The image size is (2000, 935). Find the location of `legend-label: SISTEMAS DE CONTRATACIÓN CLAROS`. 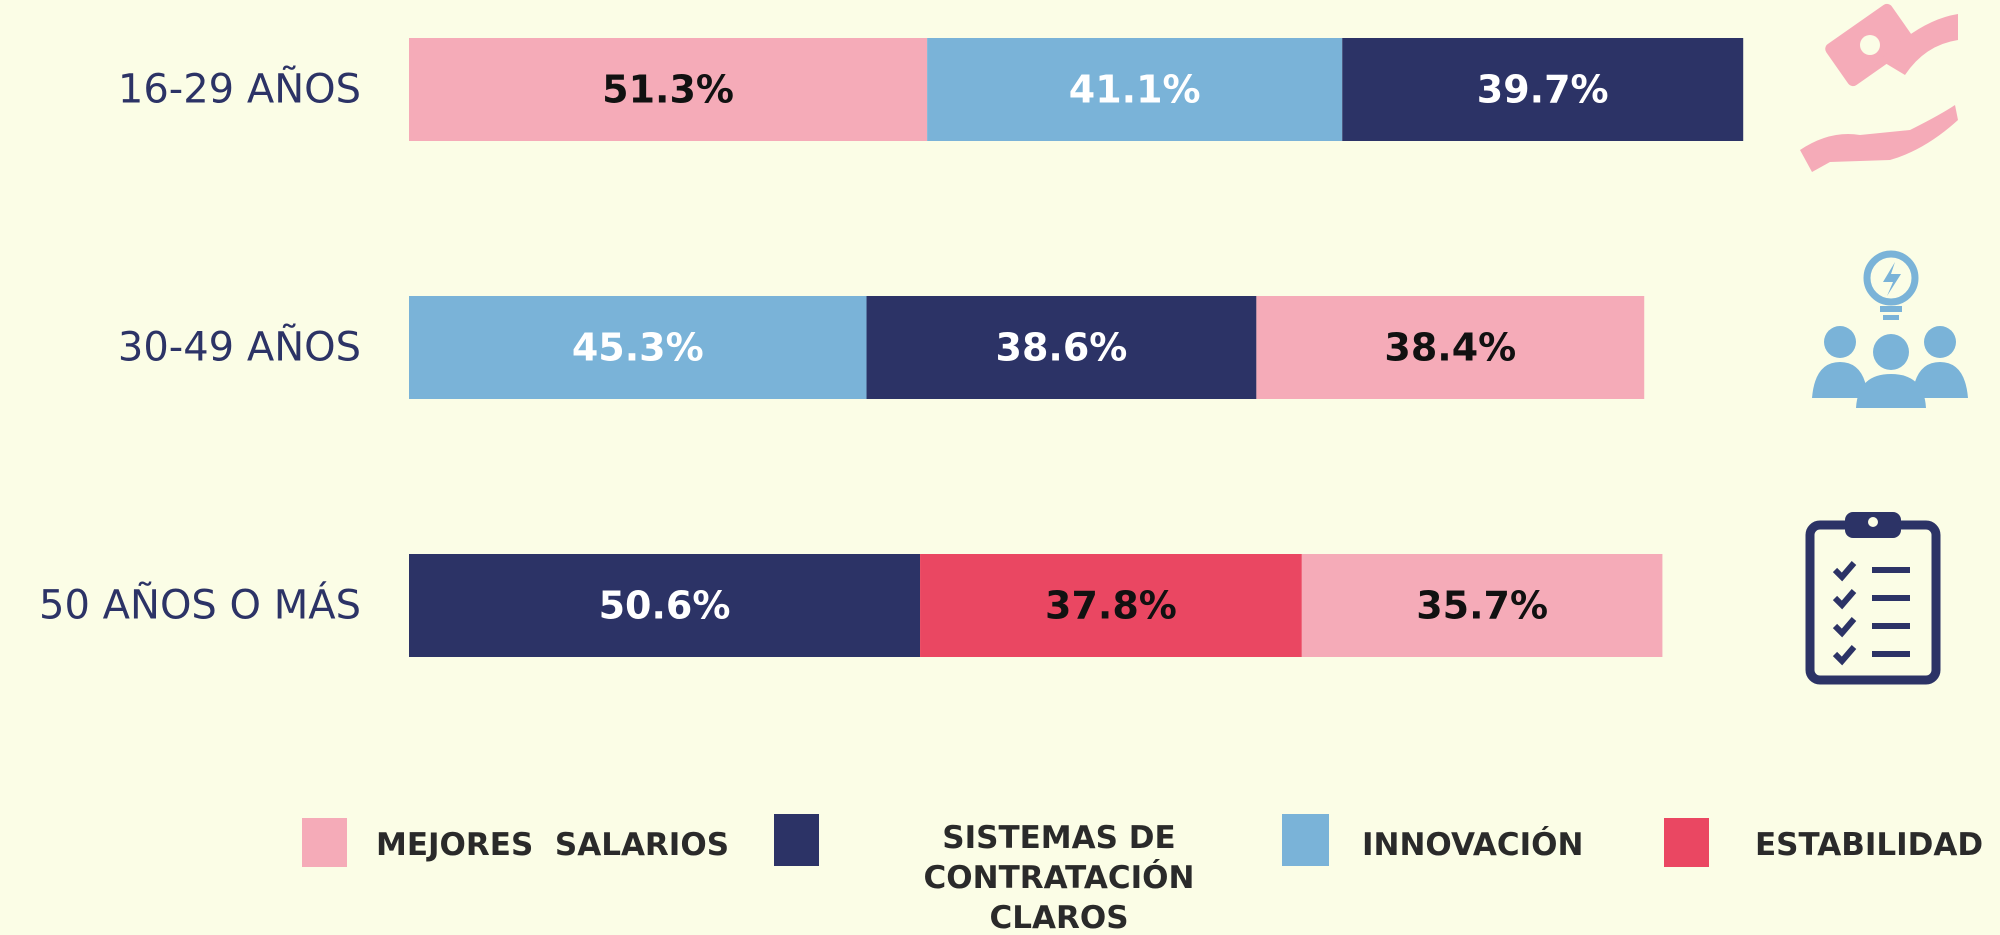

legend-label: SISTEMAS DE CONTRATACIÓN CLAROS is located at coordinates (1059, 877).